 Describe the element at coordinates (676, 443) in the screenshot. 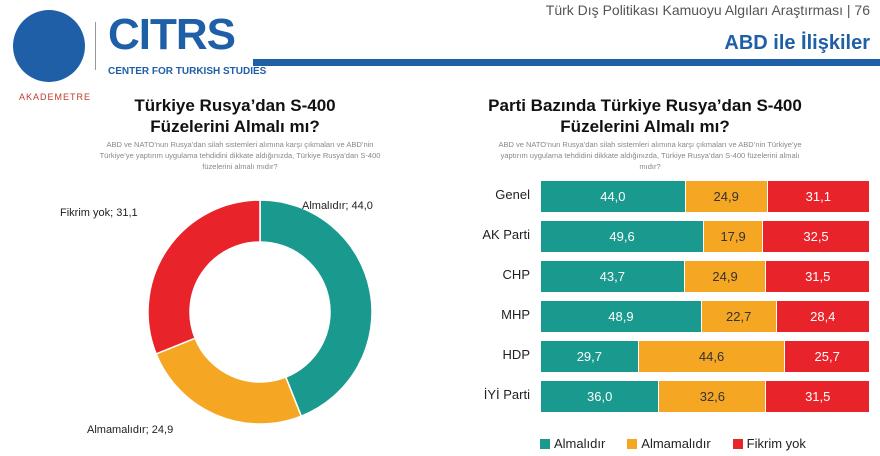

I see `legend-label: Almamalıdır` at that location.